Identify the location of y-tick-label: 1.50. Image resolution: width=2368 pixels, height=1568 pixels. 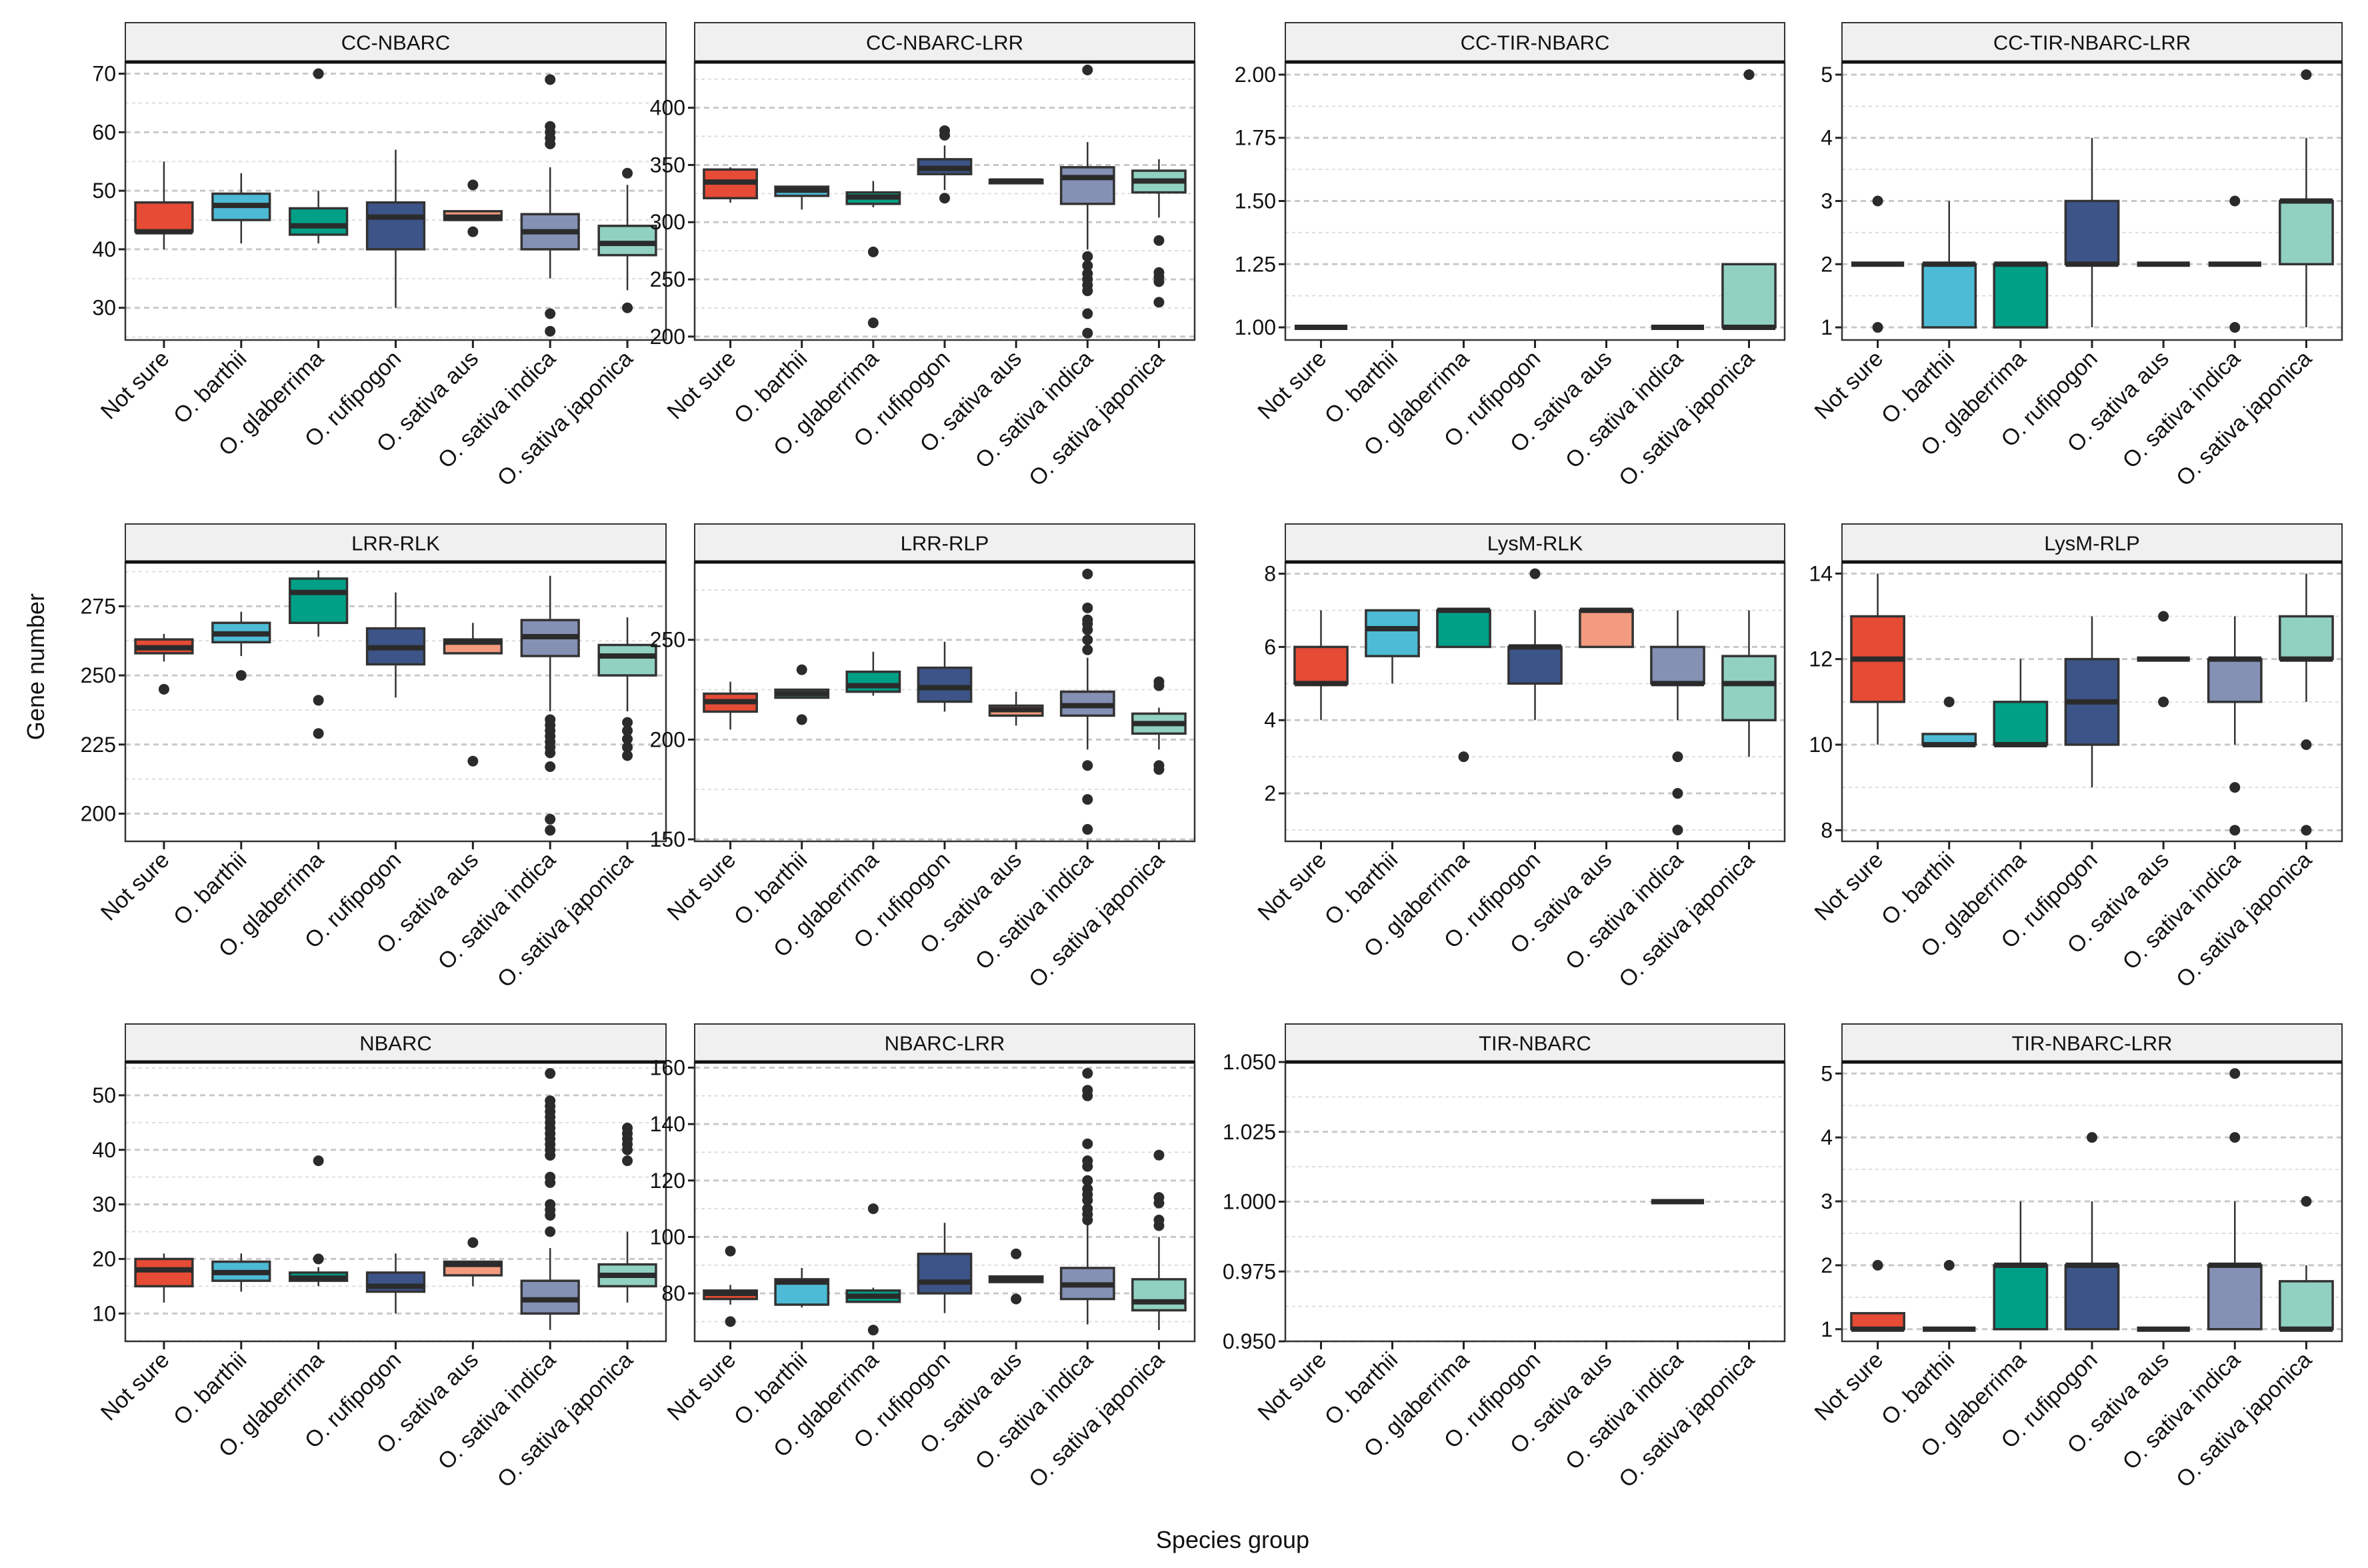
(1255, 201).